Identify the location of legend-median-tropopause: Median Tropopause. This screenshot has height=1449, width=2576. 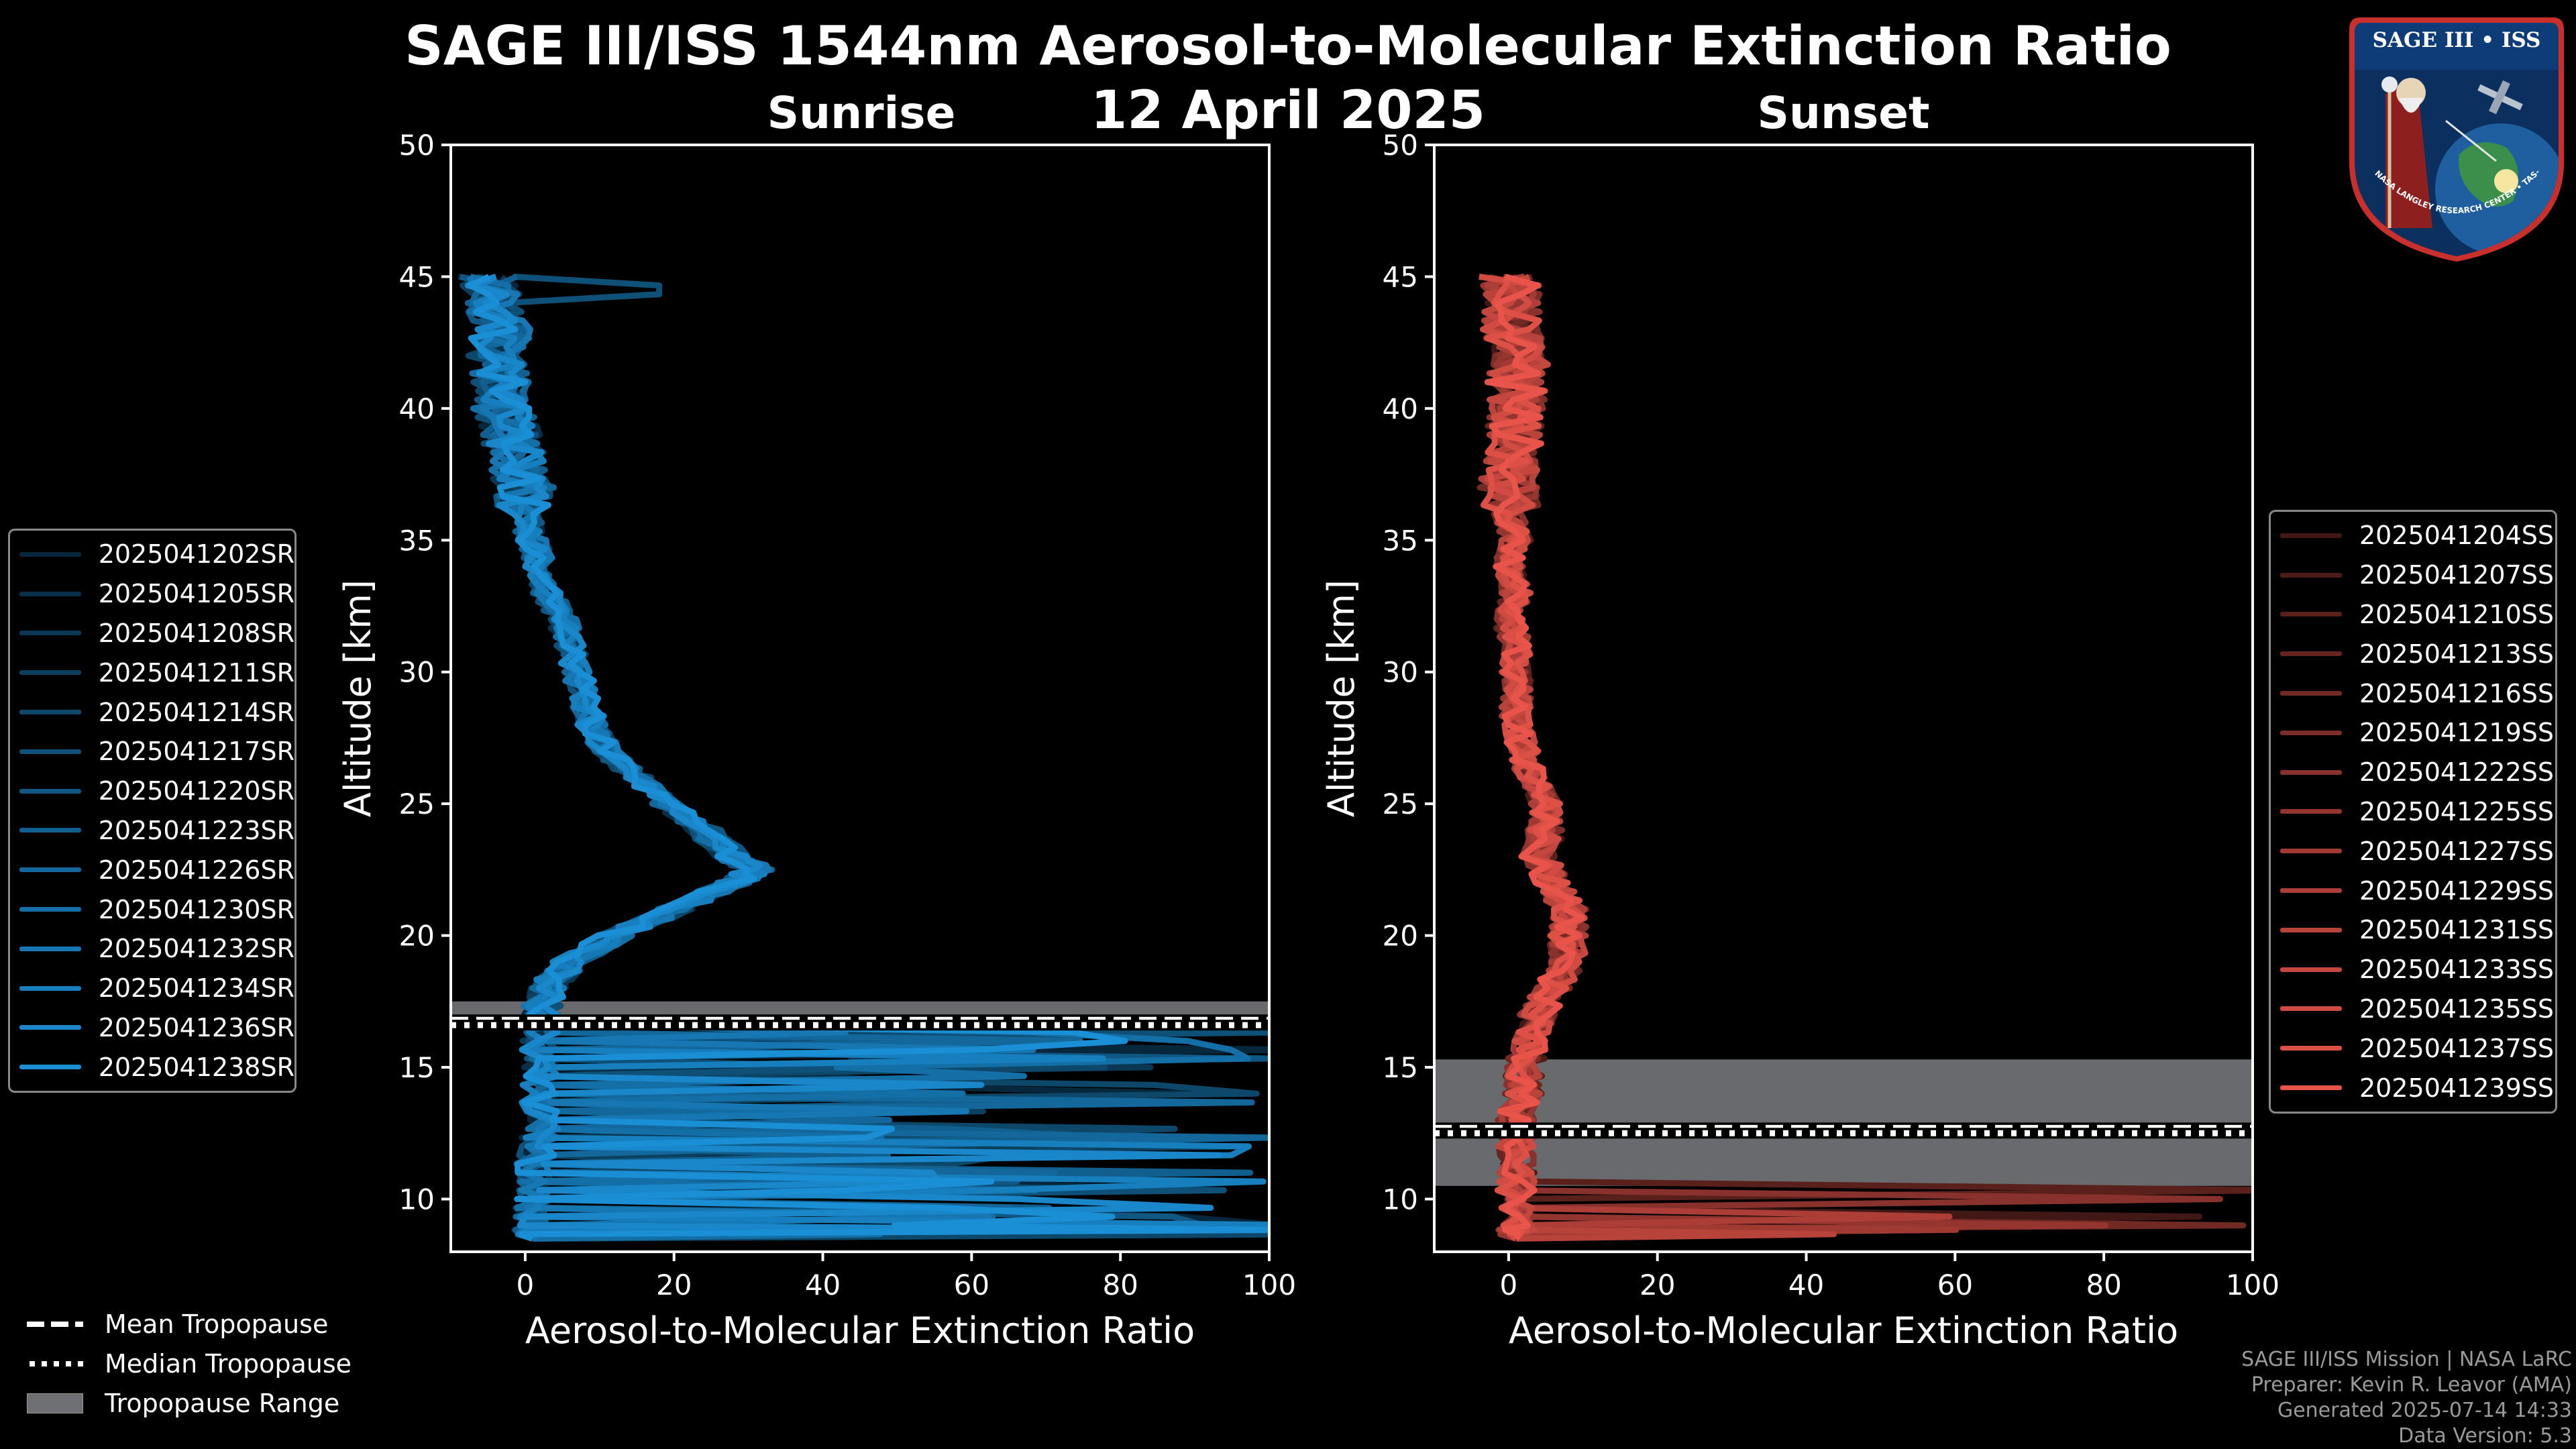
(186, 1363).